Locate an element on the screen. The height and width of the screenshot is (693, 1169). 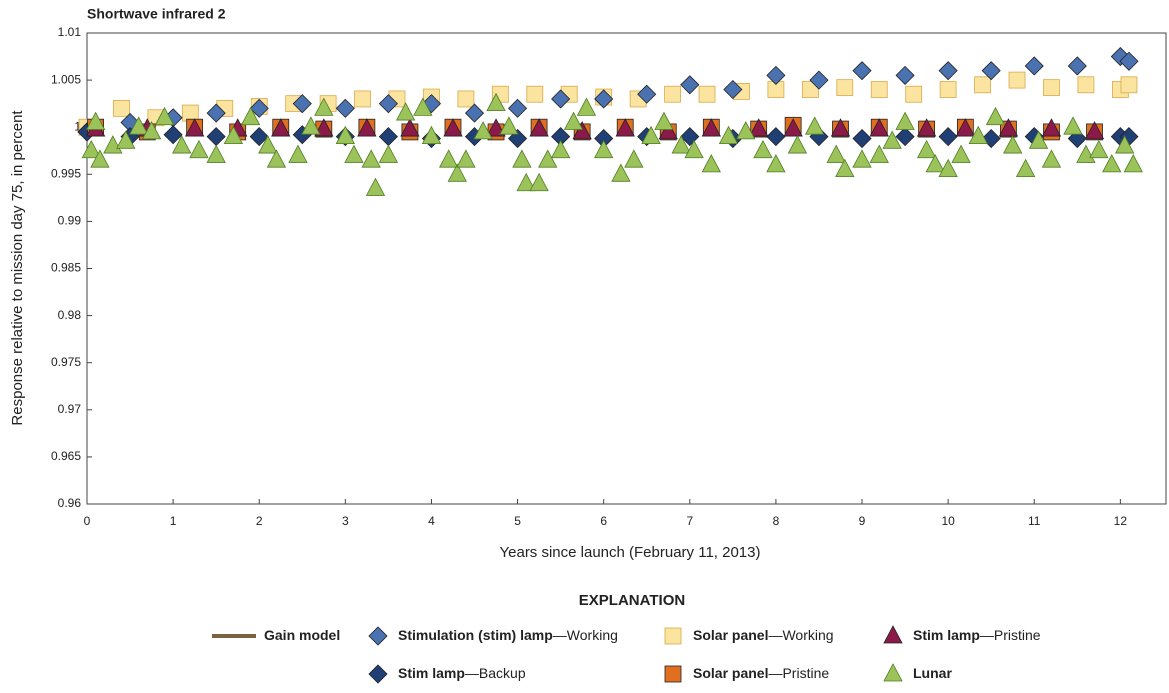
y-tick-label: 0.965 is located at coordinates (66, 456).